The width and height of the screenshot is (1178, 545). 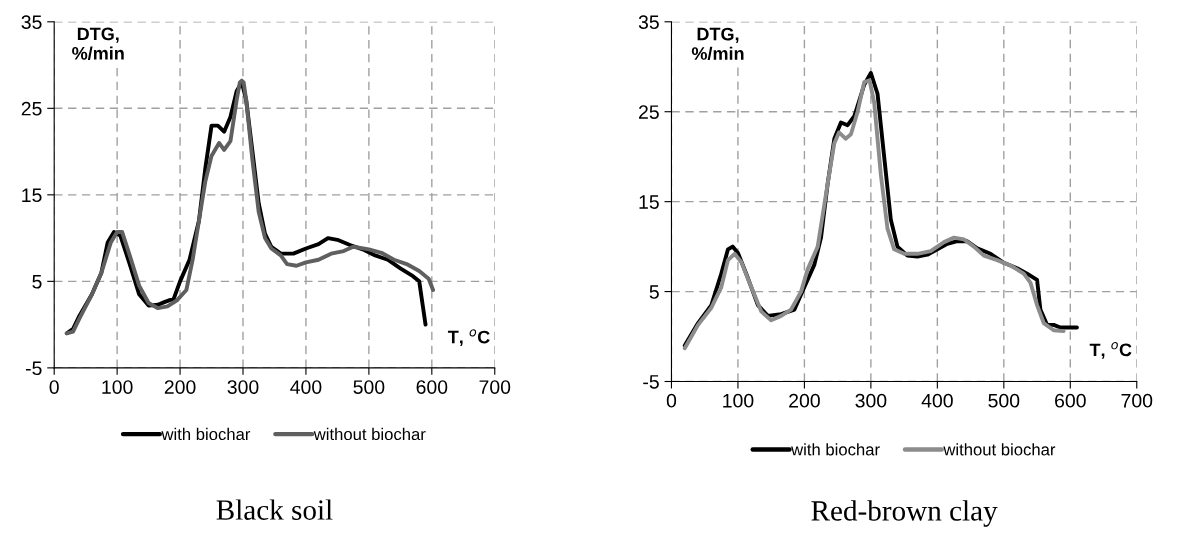 I want to click on text: Black soil, so click(x=274, y=509).